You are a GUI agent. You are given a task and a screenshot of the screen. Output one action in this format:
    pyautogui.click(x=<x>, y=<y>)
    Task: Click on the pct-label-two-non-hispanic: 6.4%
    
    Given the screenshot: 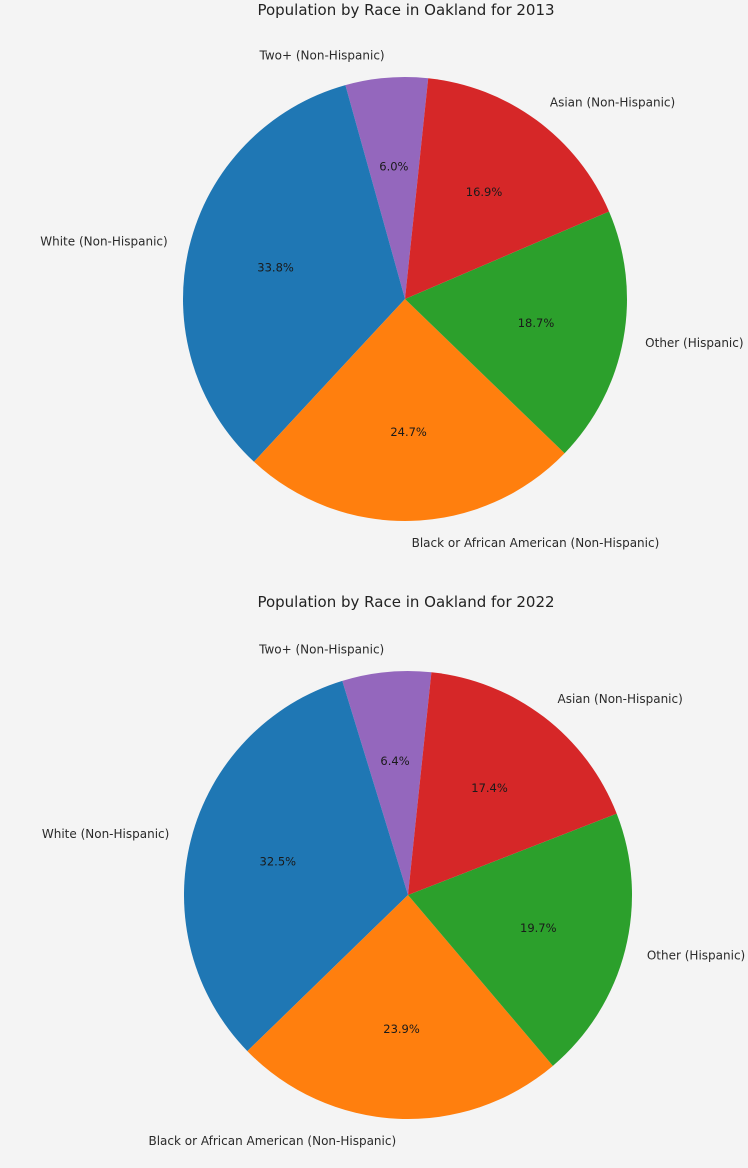 What is the action you would take?
    pyautogui.click(x=394, y=761)
    